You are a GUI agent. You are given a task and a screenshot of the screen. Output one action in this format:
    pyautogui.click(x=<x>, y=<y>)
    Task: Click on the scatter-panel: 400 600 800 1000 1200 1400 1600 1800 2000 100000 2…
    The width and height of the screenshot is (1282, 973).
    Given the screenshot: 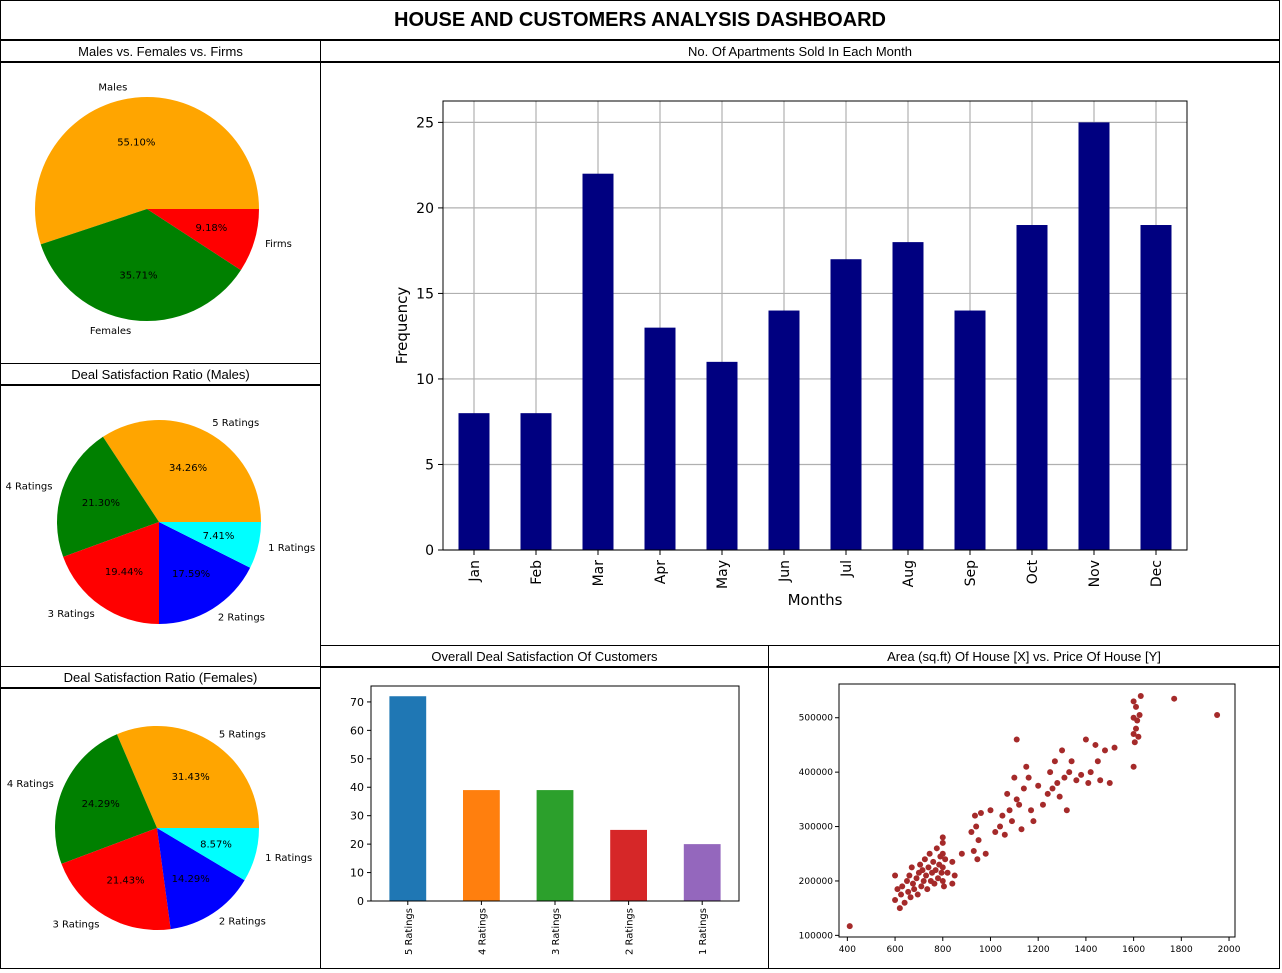 What is the action you would take?
    pyautogui.click(x=1024, y=818)
    